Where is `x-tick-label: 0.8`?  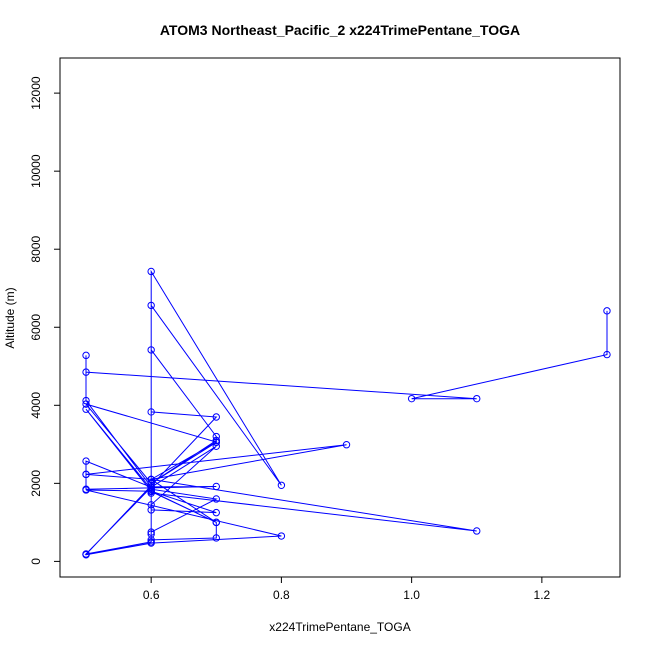
x-tick-label: 0.8 is located at coordinates (281, 595).